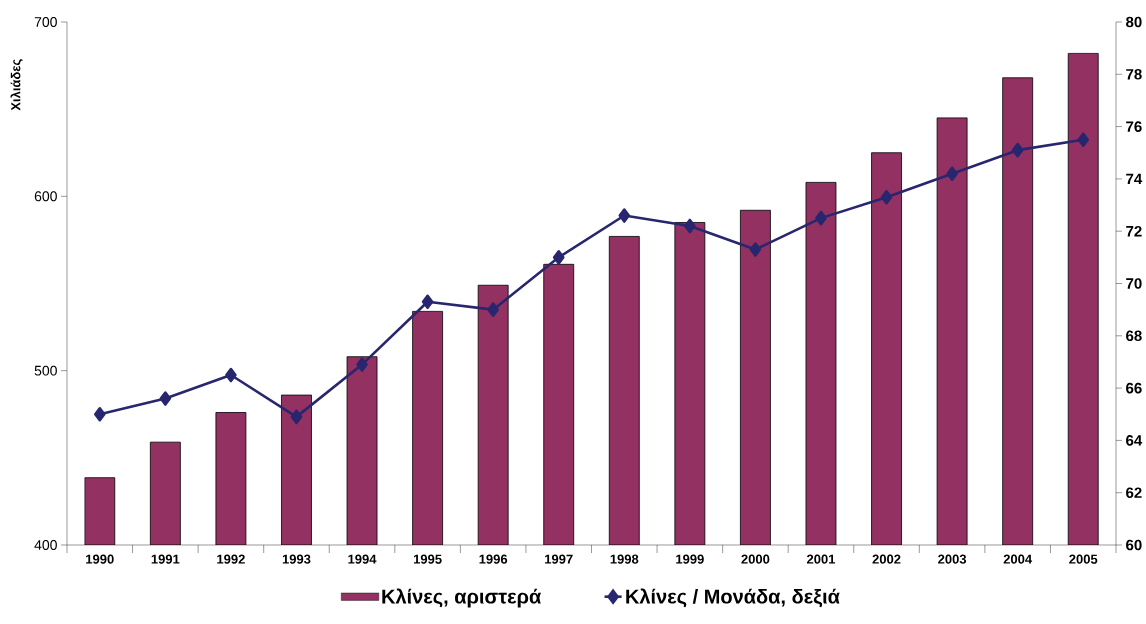 Image resolution: width=1146 pixels, height=624 pixels. Describe the element at coordinates (45, 545) in the screenshot. I see `y-tick-label: 400` at that location.